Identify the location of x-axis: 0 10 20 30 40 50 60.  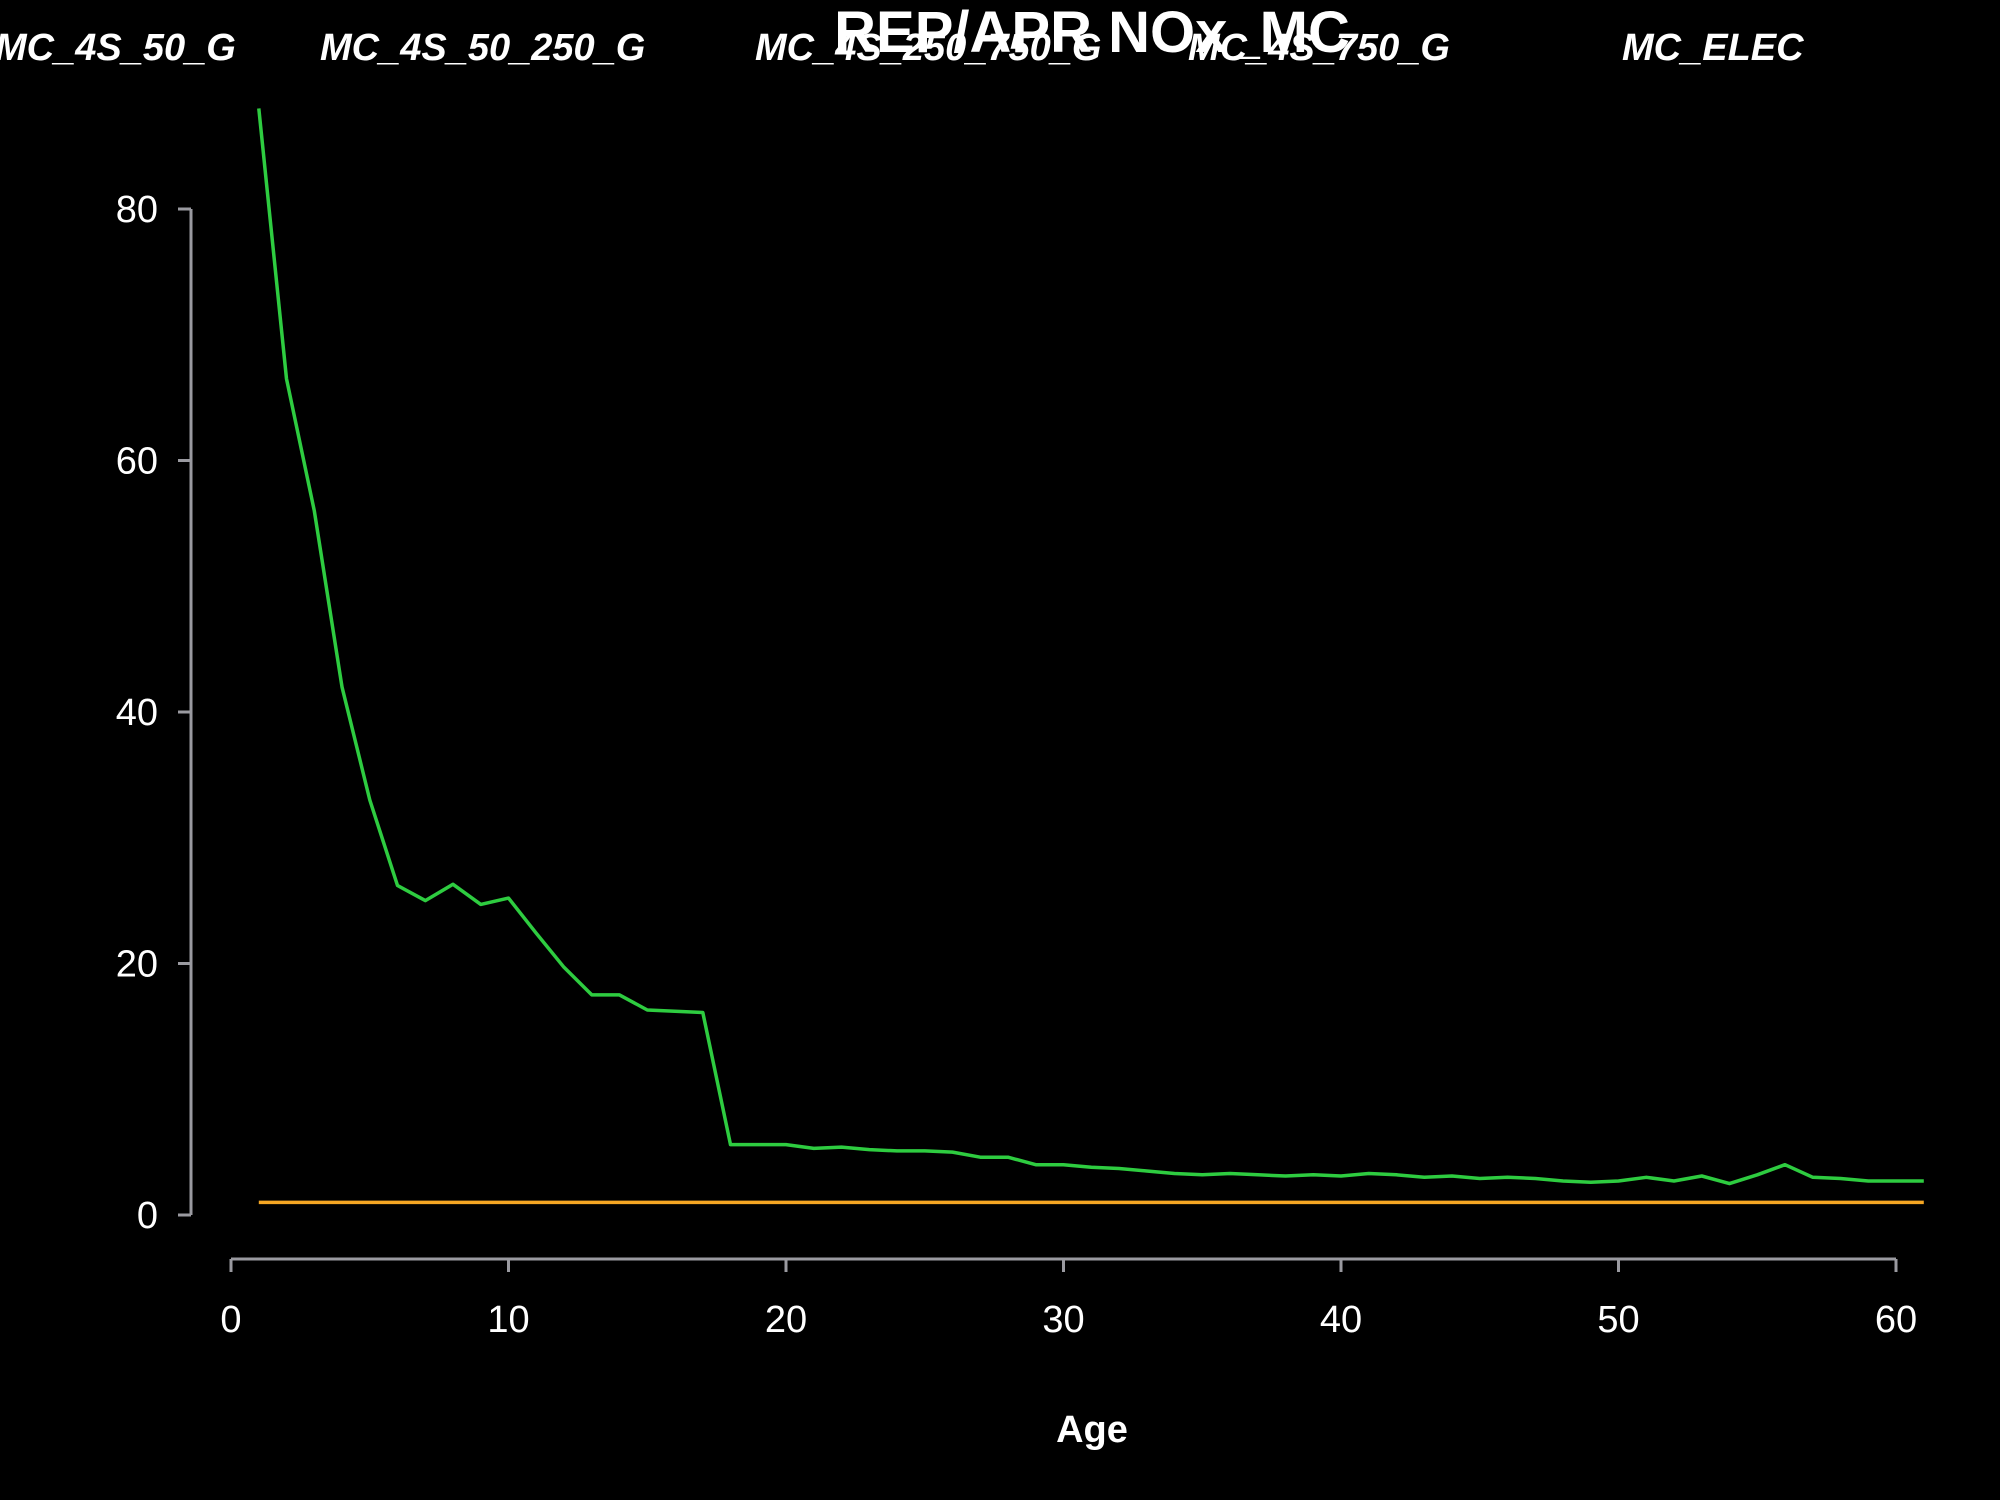
(1068, 1299).